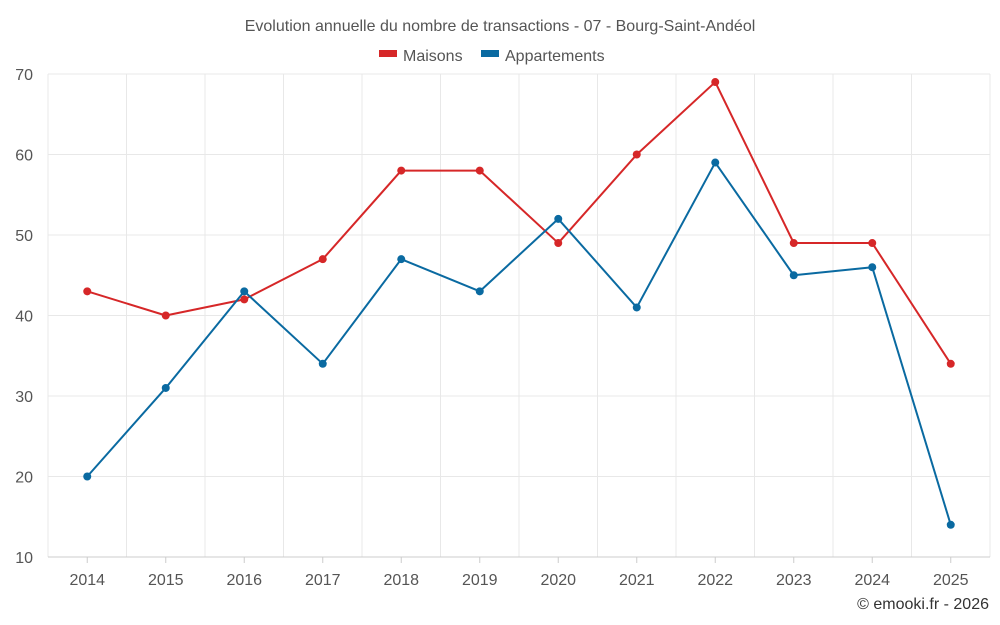  Describe the element at coordinates (637, 580) in the screenshot. I see `x-tick-label: 2021` at that location.